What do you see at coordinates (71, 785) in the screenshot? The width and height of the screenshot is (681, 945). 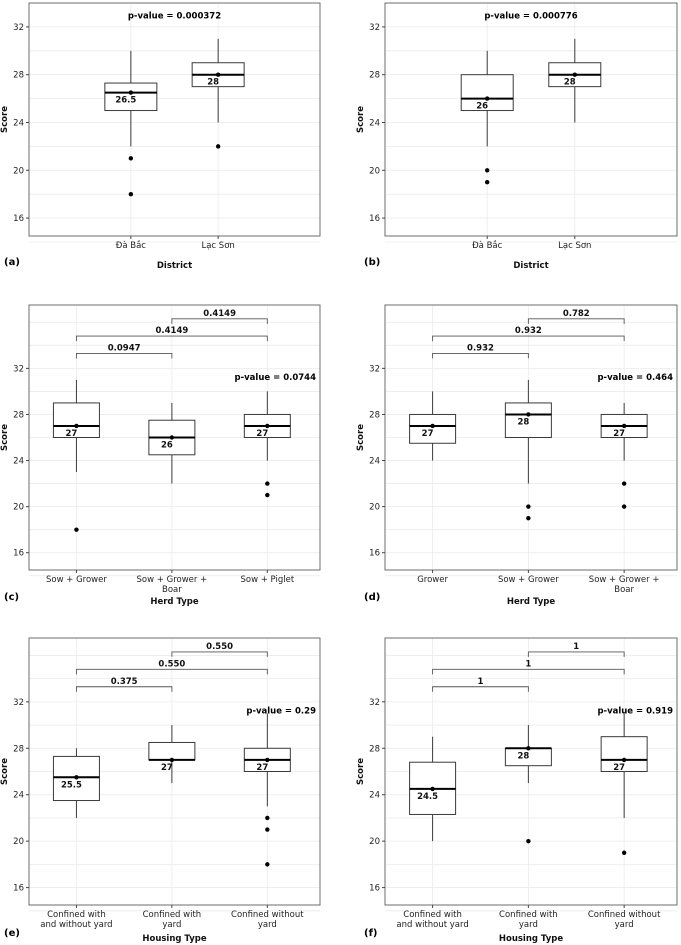 I see `median-label: 25.5` at bounding box center [71, 785].